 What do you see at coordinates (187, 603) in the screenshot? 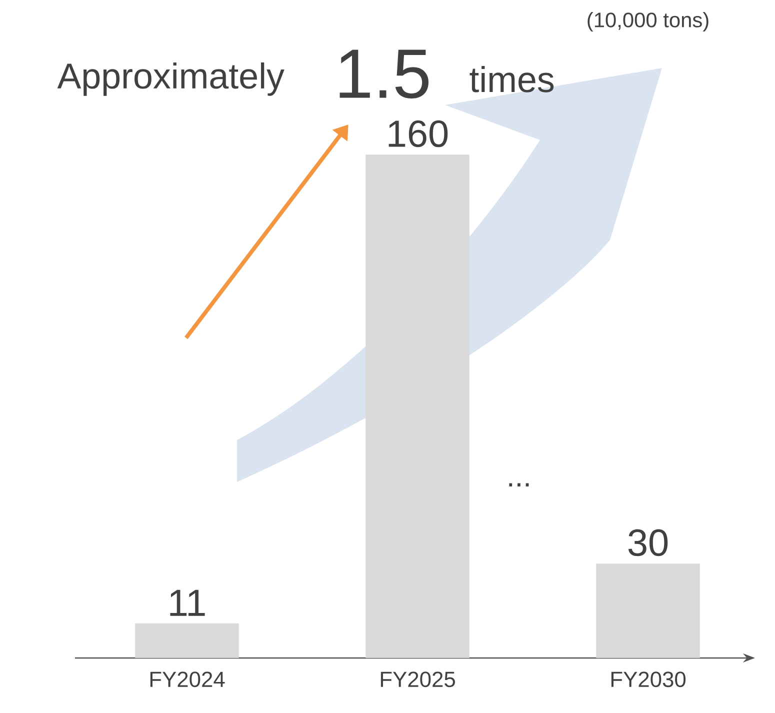
I see `data-label: 11` at bounding box center [187, 603].